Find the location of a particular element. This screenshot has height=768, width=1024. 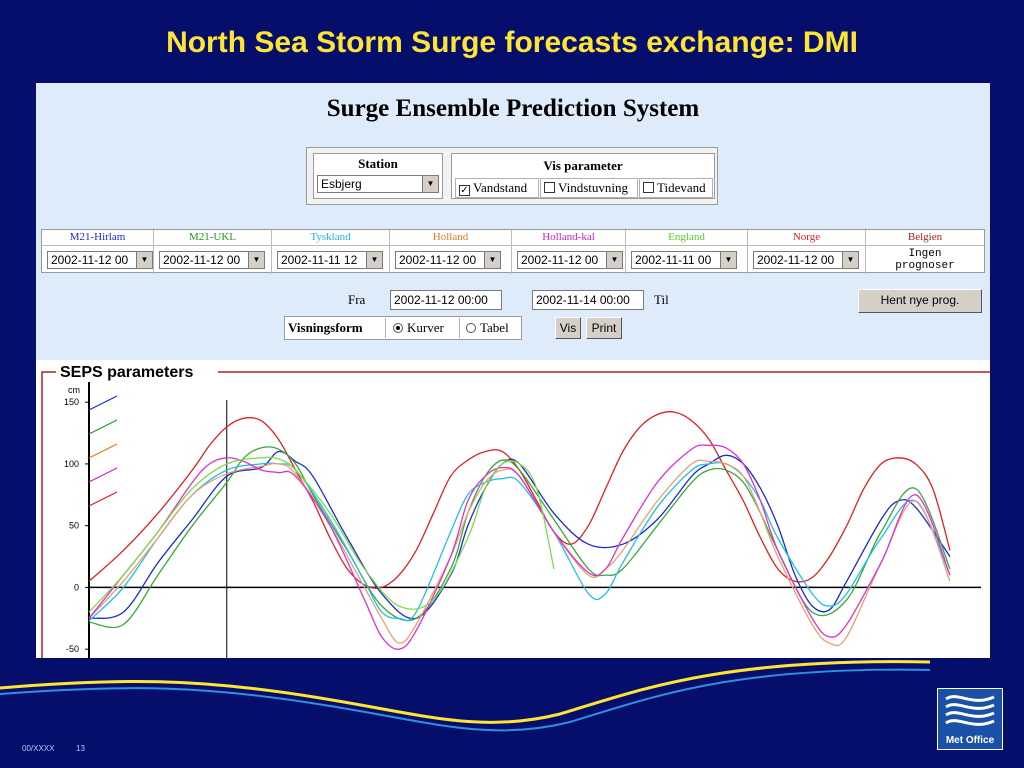

y-axis-unit-label: cm is located at coordinates (74, 390).